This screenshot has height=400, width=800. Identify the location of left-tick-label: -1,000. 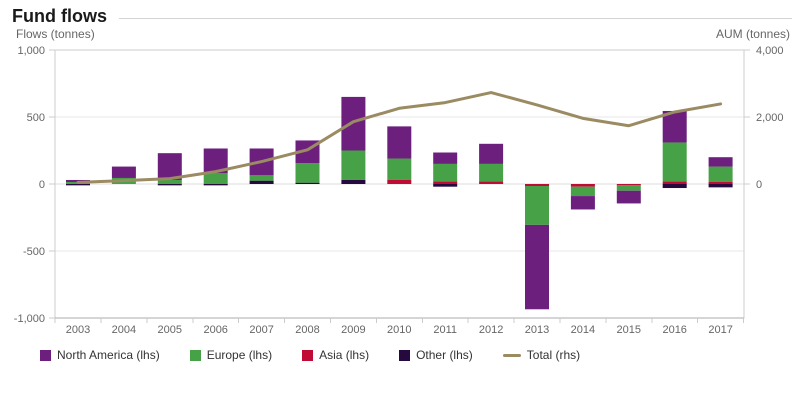
(29, 319).